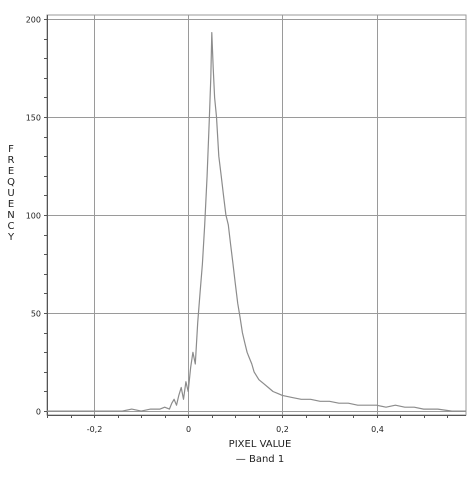 Image resolution: width=473 pixels, height=477 pixels. I want to click on y-axis-title-letter: Y, so click(11, 237).